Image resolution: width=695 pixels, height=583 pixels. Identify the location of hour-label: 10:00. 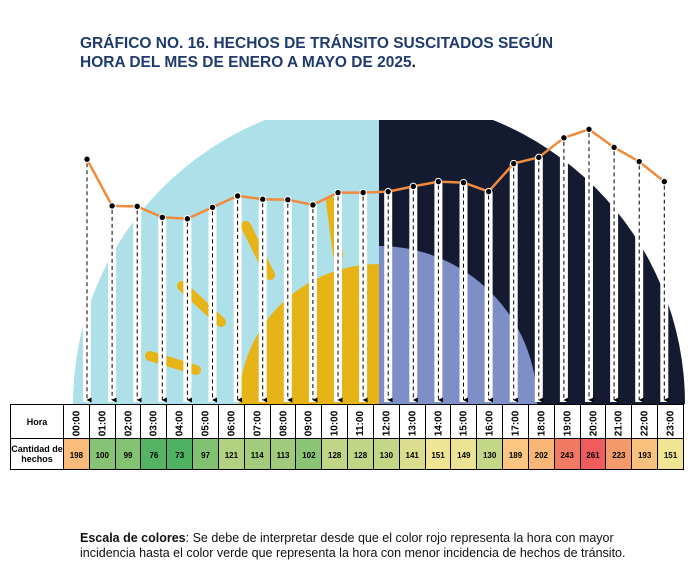
(335, 423).